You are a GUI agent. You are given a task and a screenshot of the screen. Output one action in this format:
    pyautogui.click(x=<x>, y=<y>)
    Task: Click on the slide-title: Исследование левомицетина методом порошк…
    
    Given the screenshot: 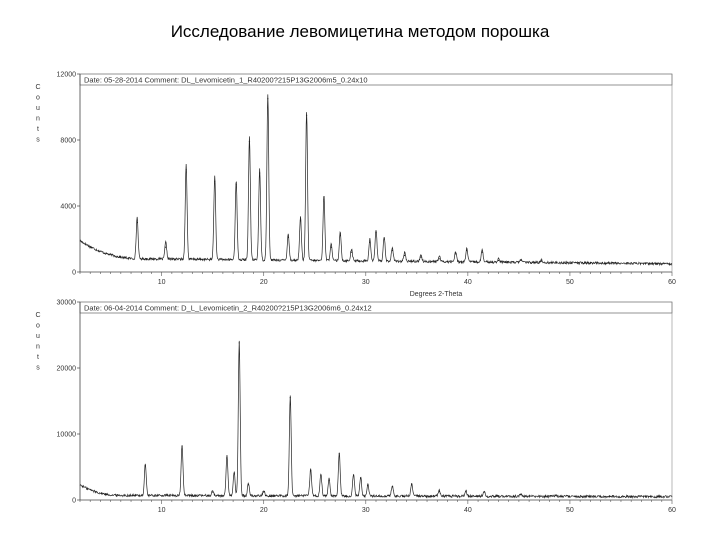 What is the action you would take?
    pyautogui.click(x=360, y=31)
    